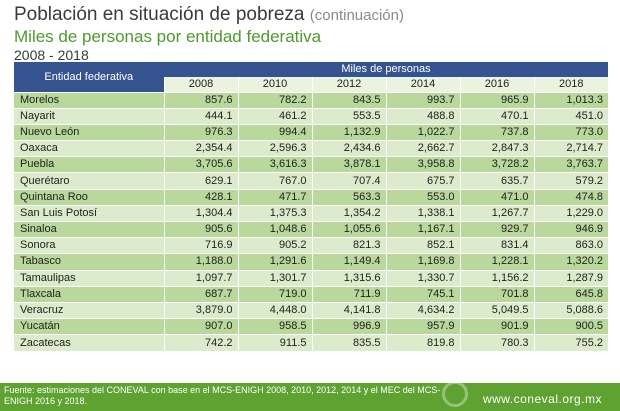 The image size is (620, 411). I want to click on year-header-2008: 2008, so click(200, 84).